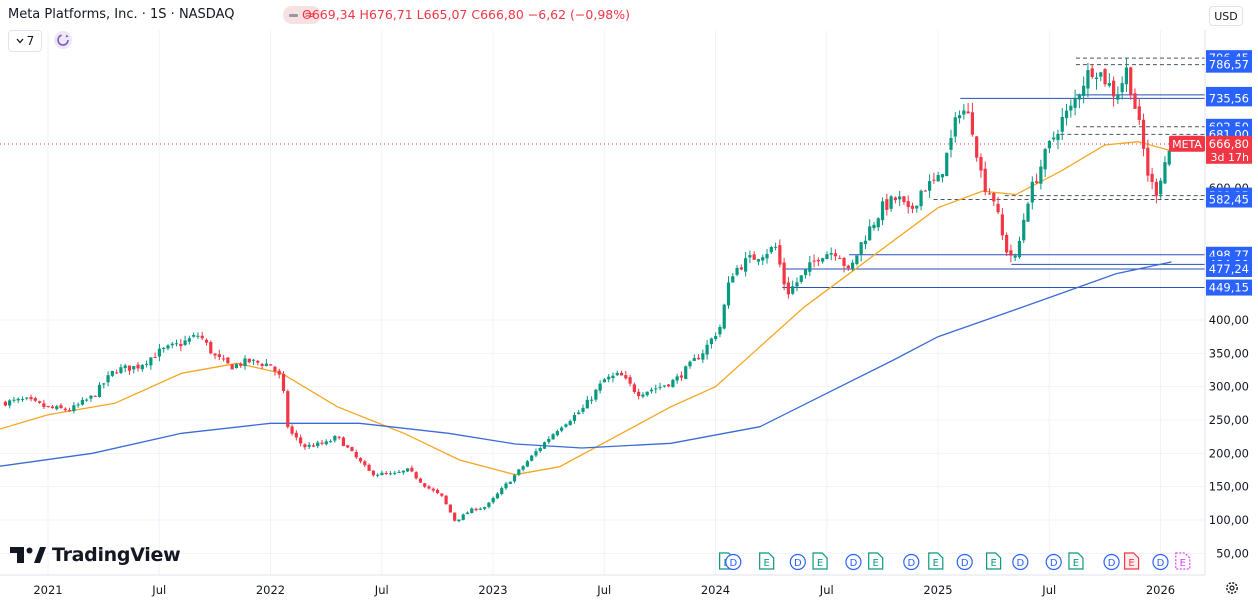 The image size is (1258, 602). Describe the element at coordinates (955, 561) in the screenshot. I see `event-markers: EDEDEDEDEDEDDEDEDE` at that location.